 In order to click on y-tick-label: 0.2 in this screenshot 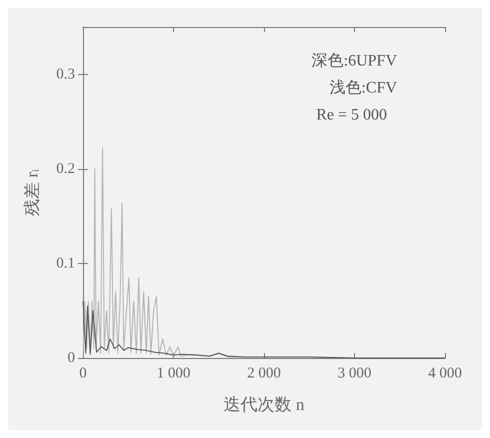, I will do `click(65, 168)`.